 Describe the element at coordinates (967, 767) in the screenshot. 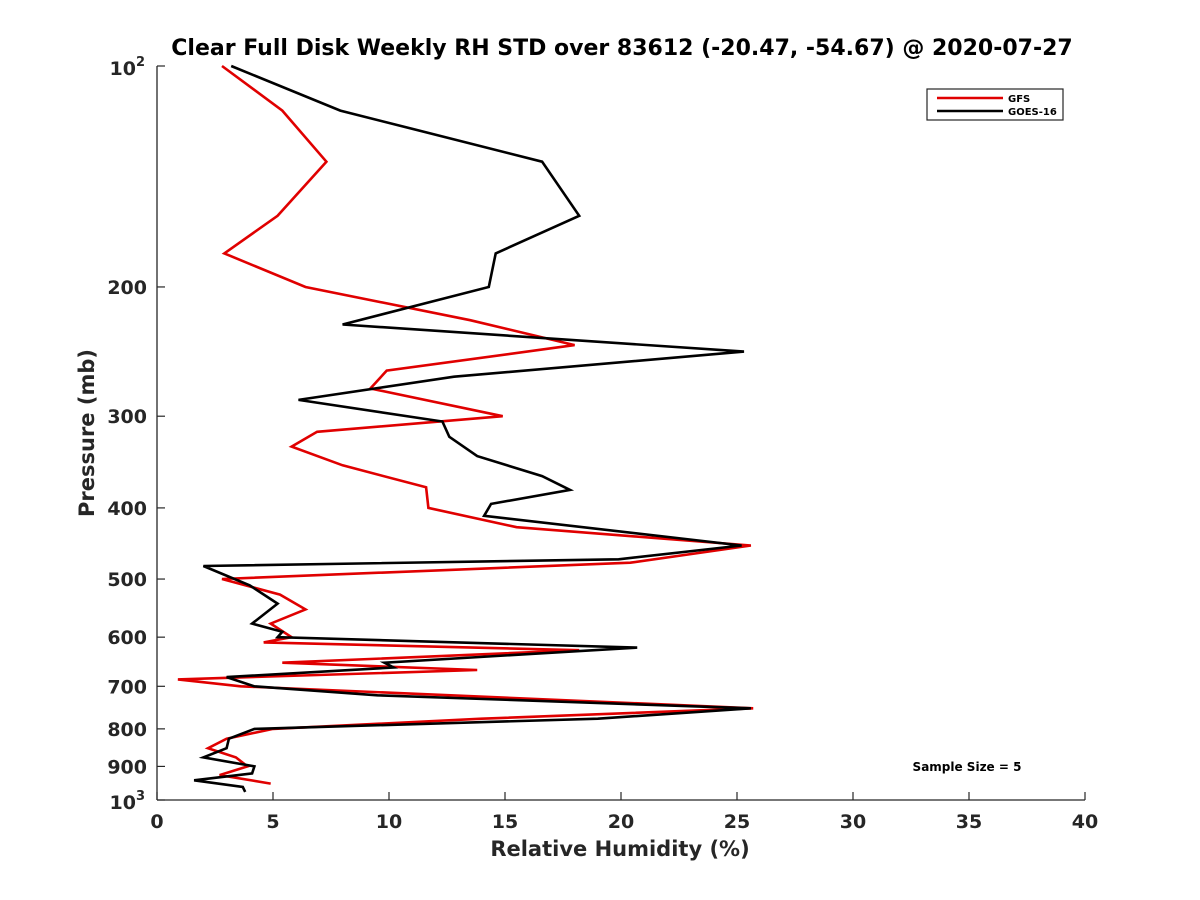

I see `sample-size-annotation: Sample Size = 5` at that location.